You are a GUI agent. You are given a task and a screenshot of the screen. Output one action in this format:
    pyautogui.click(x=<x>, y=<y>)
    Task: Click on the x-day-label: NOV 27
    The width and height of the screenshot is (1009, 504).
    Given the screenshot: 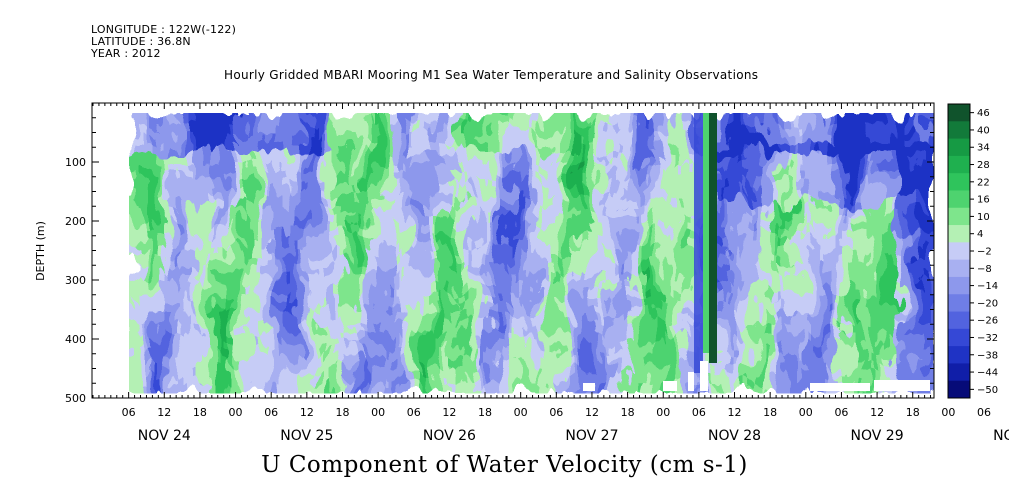 What is the action you would take?
    pyautogui.click(x=591, y=436)
    